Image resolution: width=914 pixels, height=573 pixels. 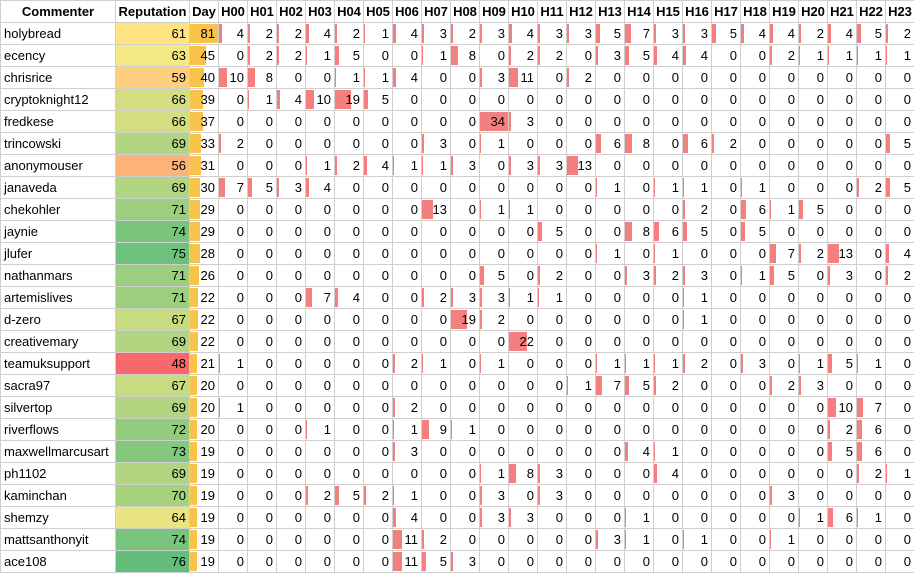 What do you see at coordinates (153, 320) in the screenshot?
I see `reputation-cell: 67` at bounding box center [153, 320].